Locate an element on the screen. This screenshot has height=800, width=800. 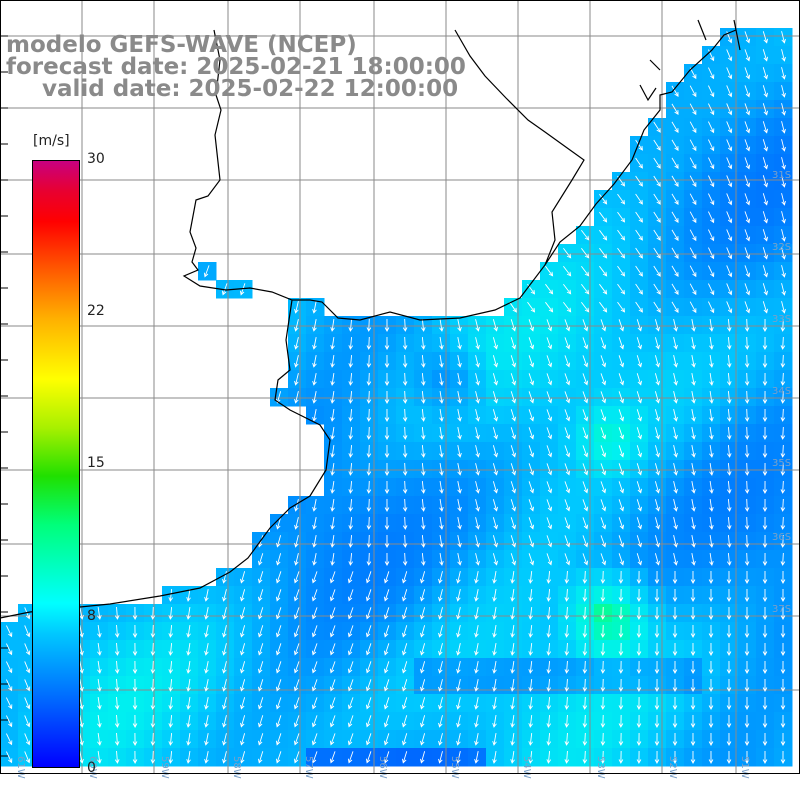
lat-label: 35S is located at coordinates (781, 463).